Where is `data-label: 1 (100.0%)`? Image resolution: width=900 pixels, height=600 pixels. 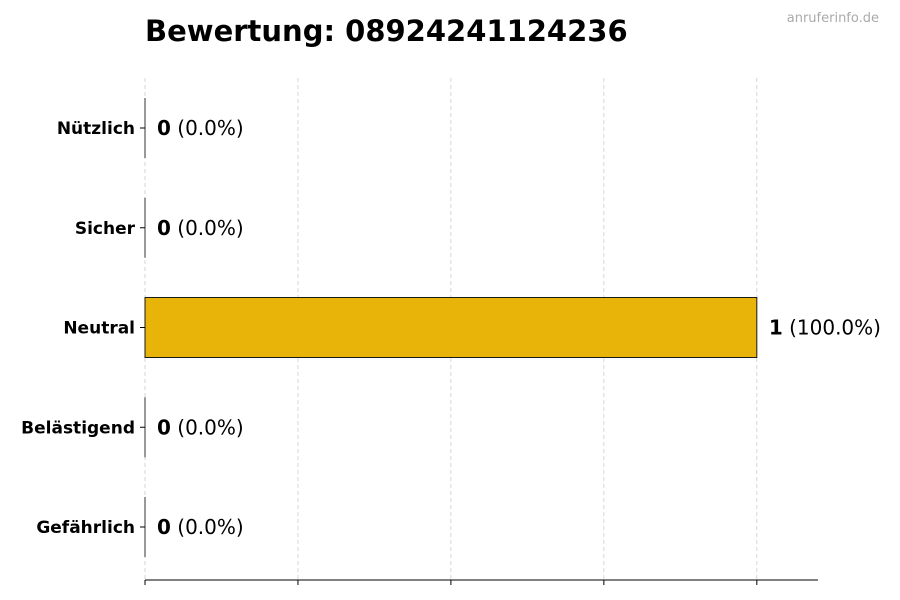 data-label: 1 (100.0%) is located at coordinates (825, 328).